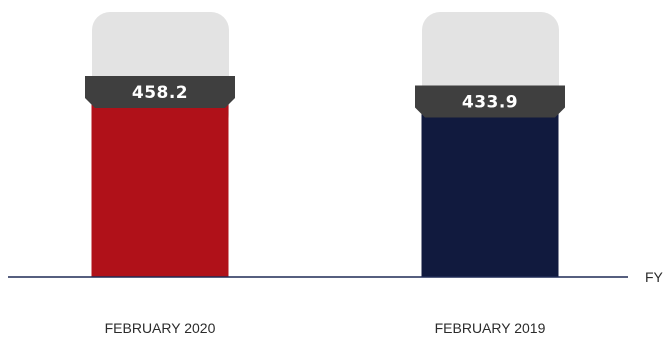 The width and height of the screenshot is (665, 345). What do you see at coordinates (160, 328) in the screenshot?
I see `category-label-0: FEBRUARY 2020` at bounding box center [160, 328].